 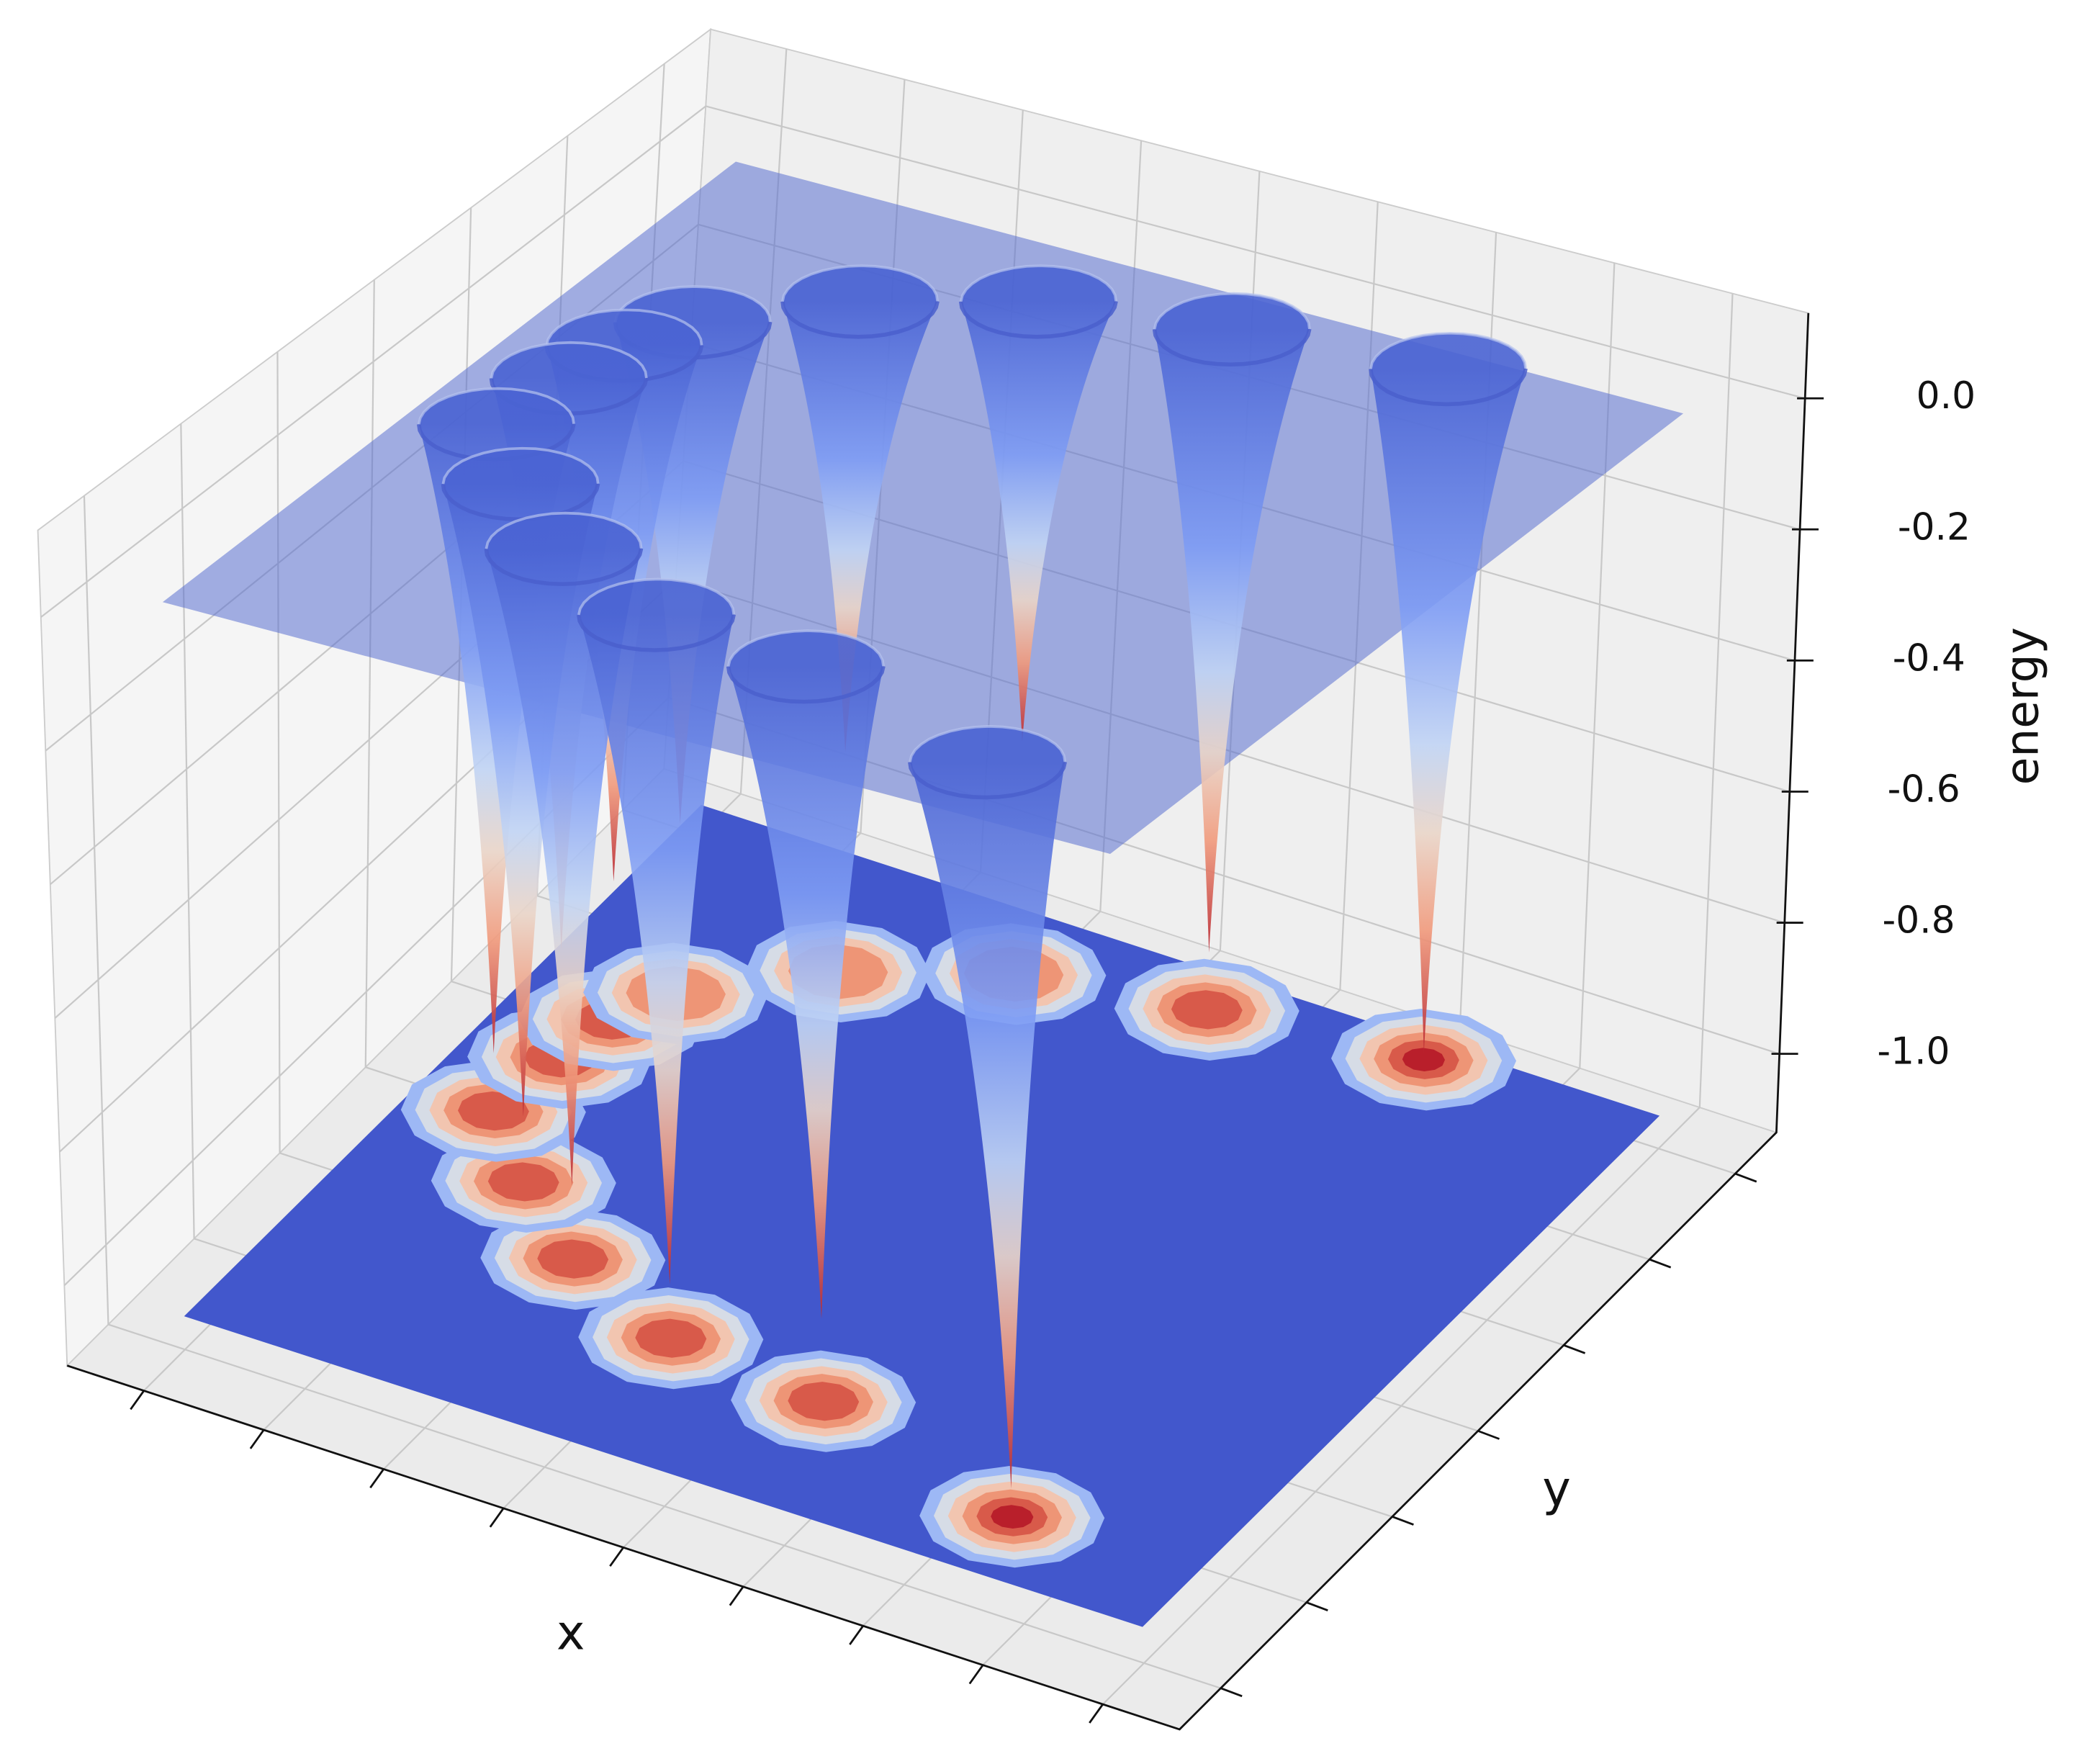 I want to click on z-tick-label: -0.6, so click(x=1924, y=789).